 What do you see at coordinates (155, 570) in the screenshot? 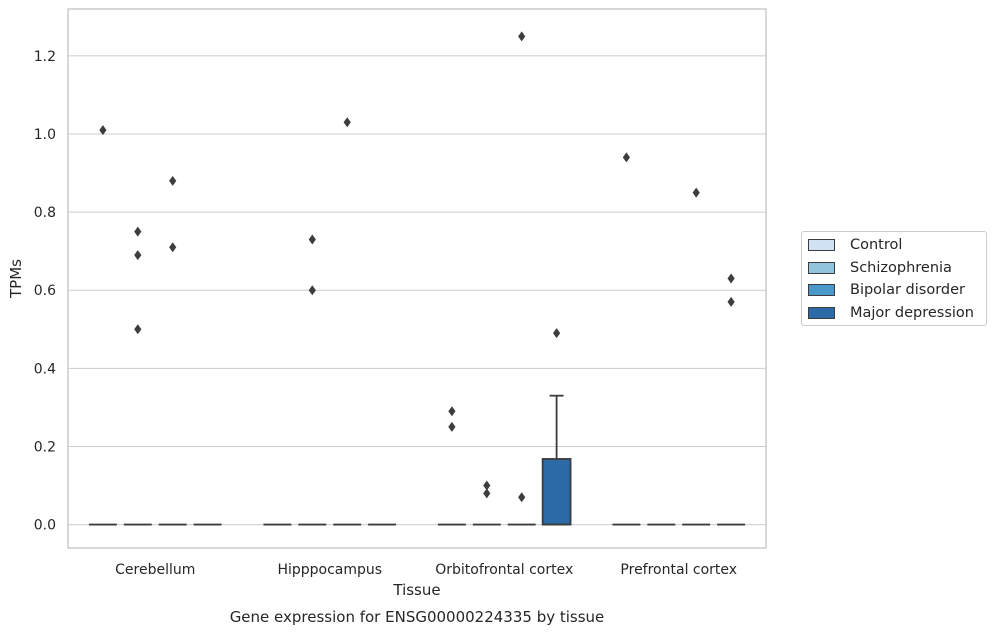
I see `x-tick-label: Cerebellum` at bounding box center [155, 570].